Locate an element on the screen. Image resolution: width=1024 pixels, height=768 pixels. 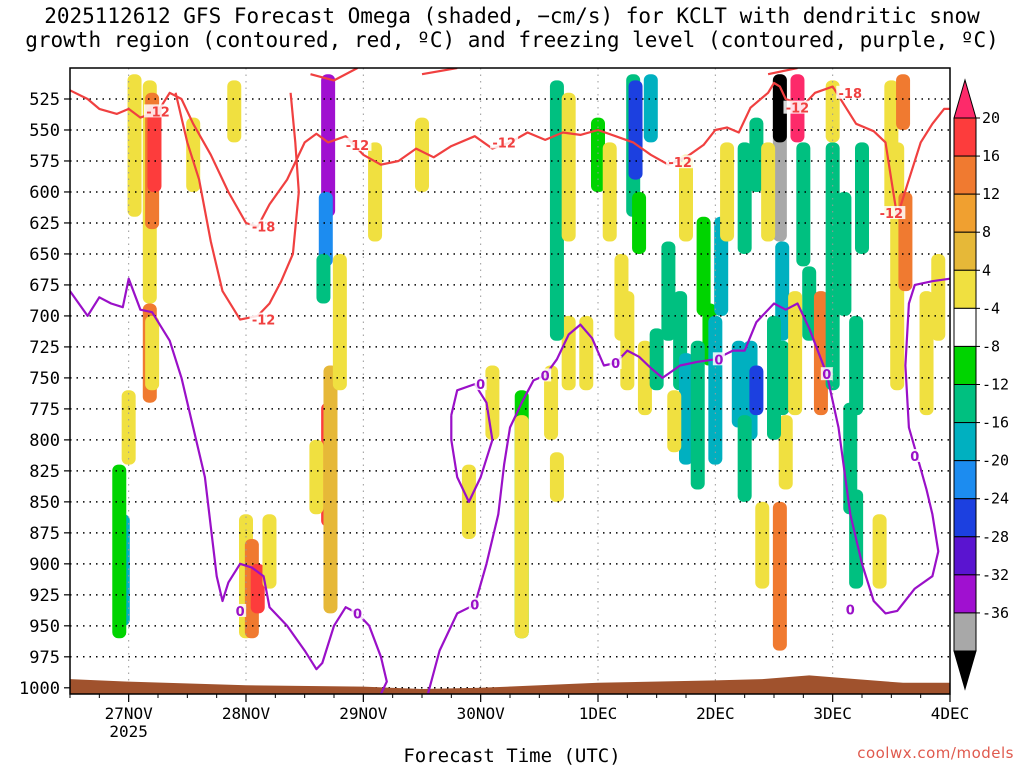
y-tick-label: 775 is located at coordinates (44, 410).